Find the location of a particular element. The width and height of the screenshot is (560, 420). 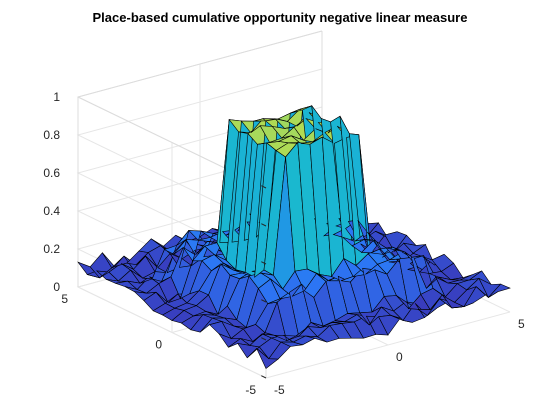

x-tick-label: 5 is located at coordinates (521, 324).